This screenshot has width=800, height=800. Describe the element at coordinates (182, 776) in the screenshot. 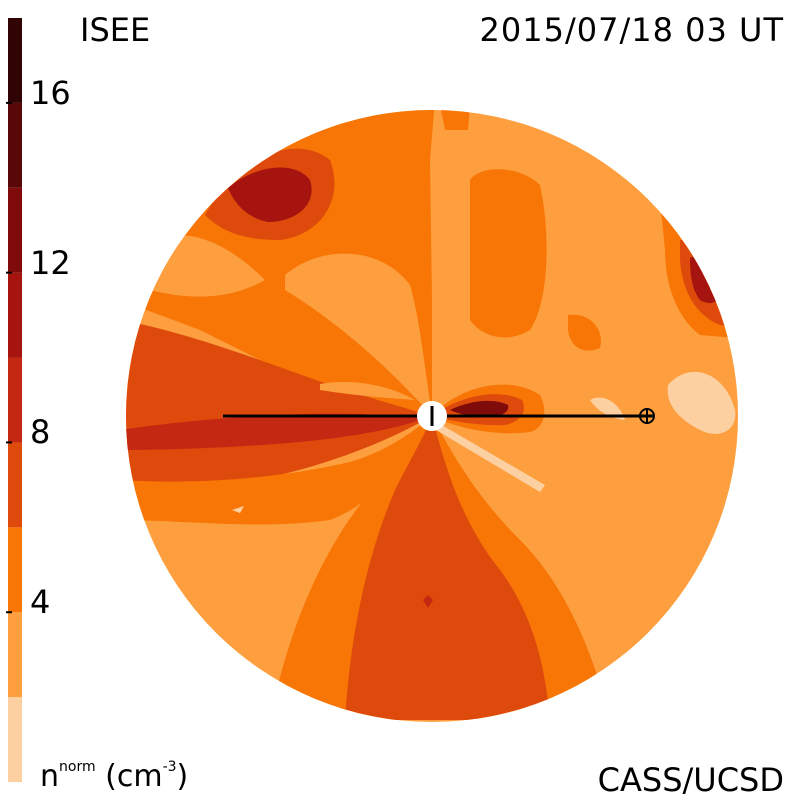

I see `unit-close: )` at that location.